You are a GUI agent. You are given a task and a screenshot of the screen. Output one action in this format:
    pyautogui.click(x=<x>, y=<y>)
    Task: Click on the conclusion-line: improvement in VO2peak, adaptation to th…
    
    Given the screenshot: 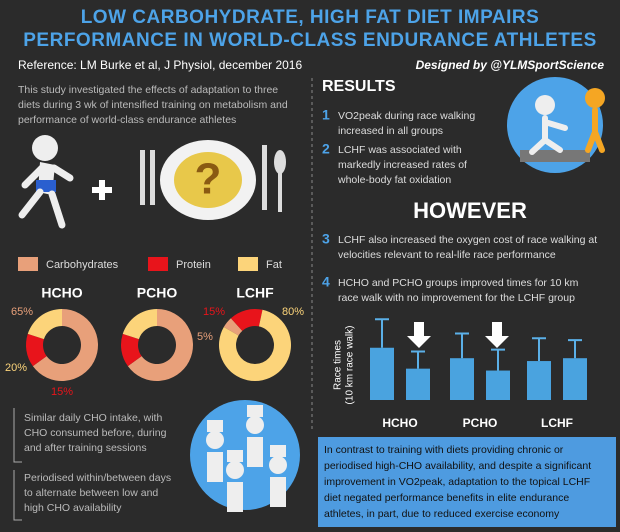 What is the action you would take?
    pyautogui.click(x=457, y=482)
    